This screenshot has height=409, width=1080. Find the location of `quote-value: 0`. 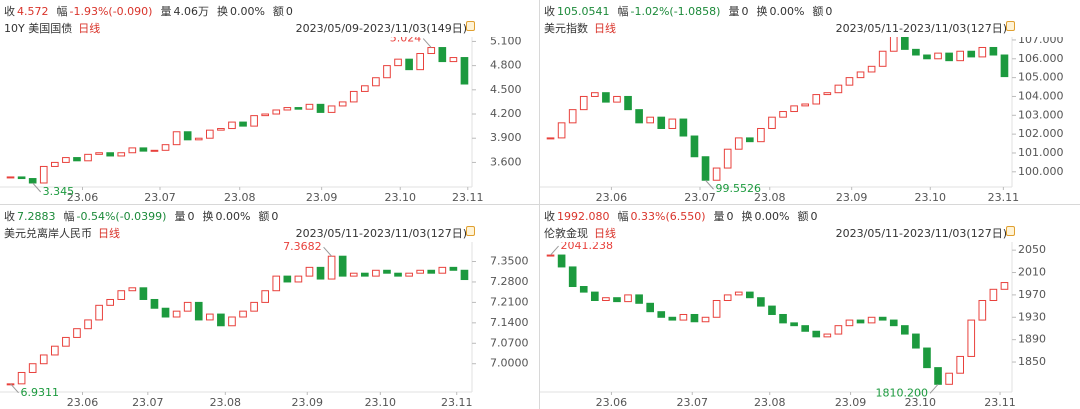

quote-value: 0 is located at coordinates (191, 216).